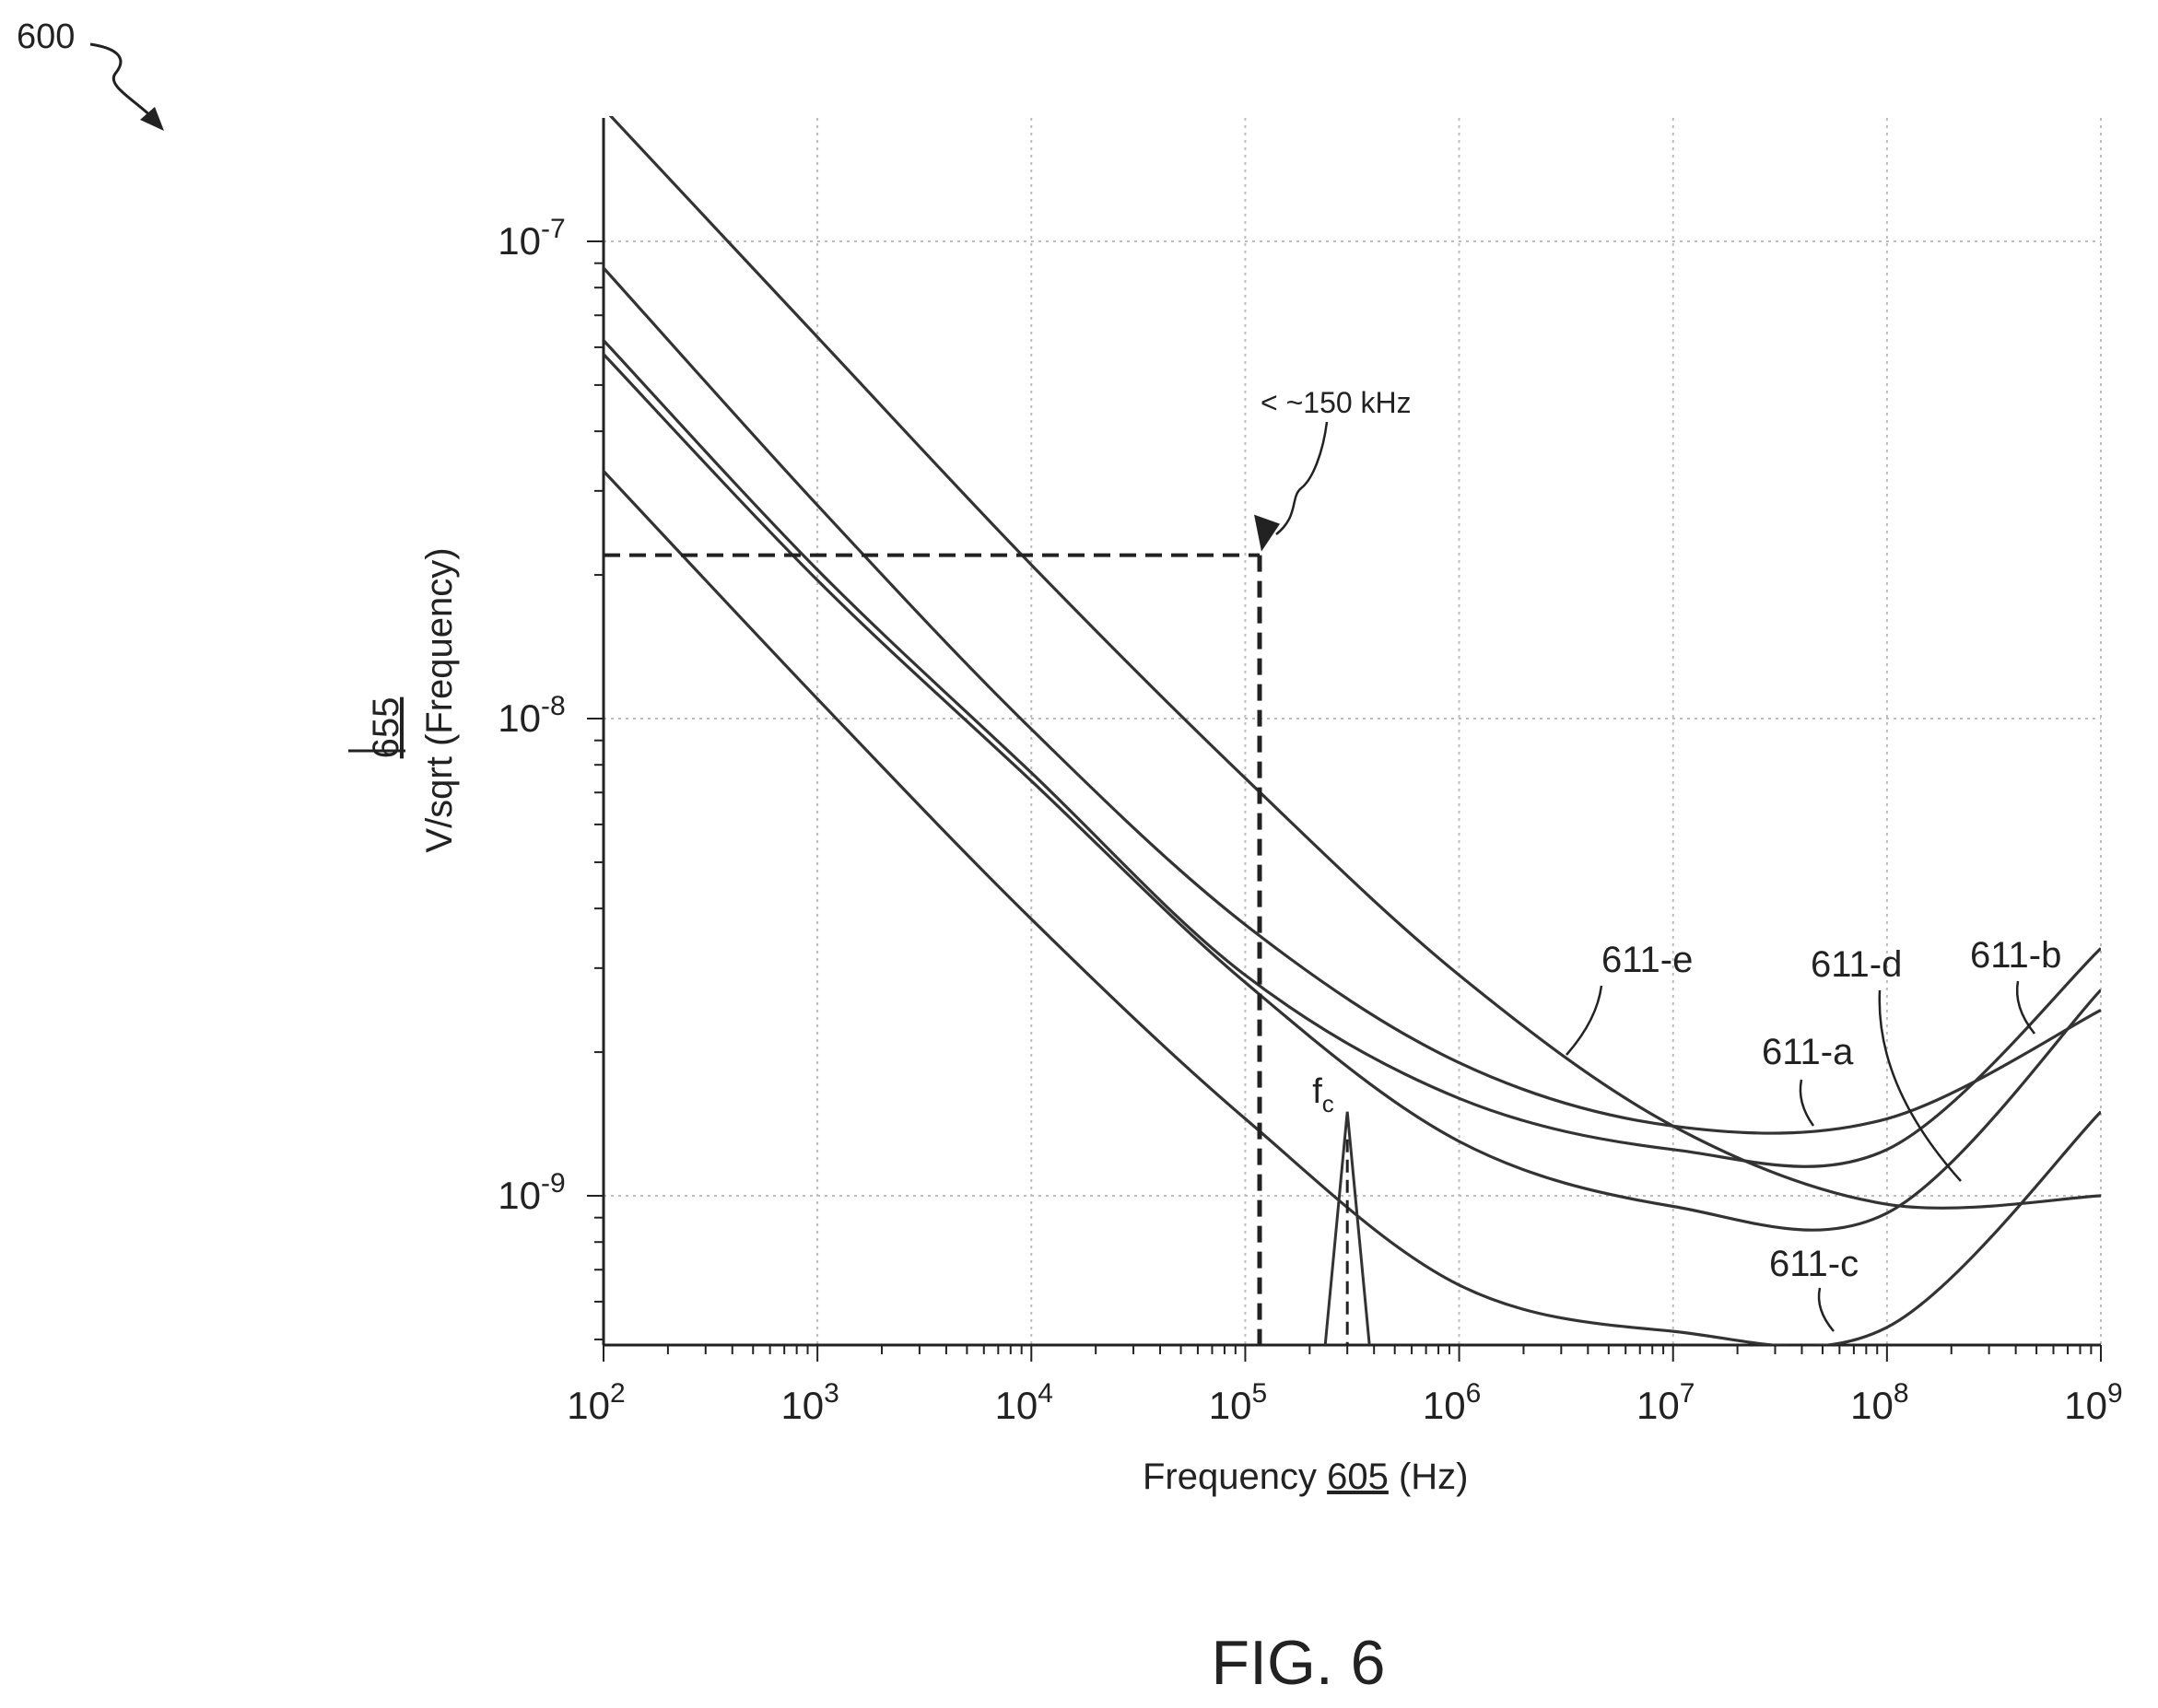 The height and width of the screenshot is (1708, 2158). I want to click on x-axis-label: Frequency 605 (Hz), so click(1306, 1476).